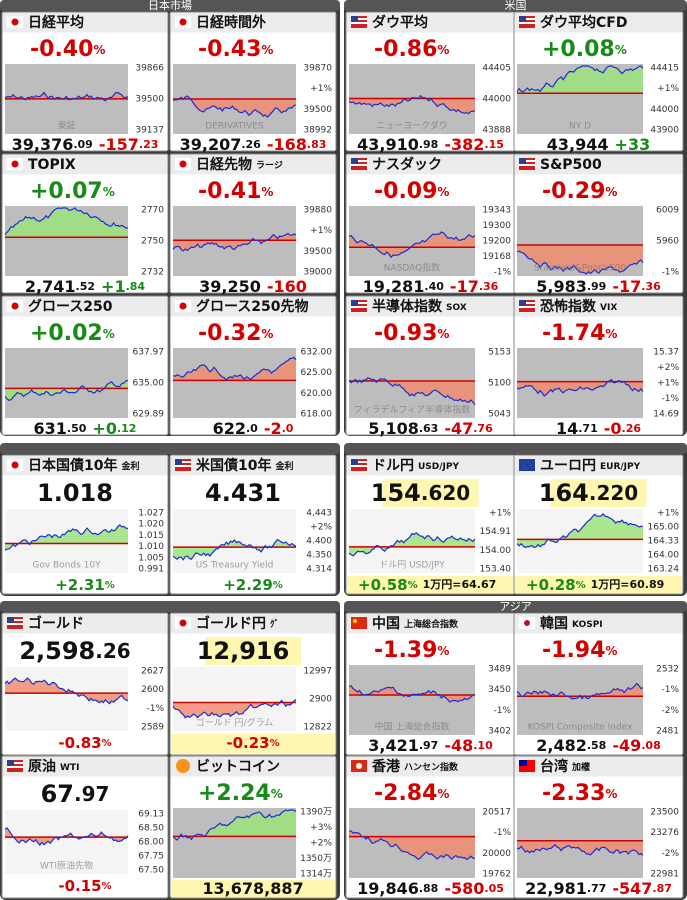 The height and width of the screenshot is (900, 687). What do you see at coordinates (554, 766) in the screenshot?
I see `name: 台湾` at bounding box center [554, 766].